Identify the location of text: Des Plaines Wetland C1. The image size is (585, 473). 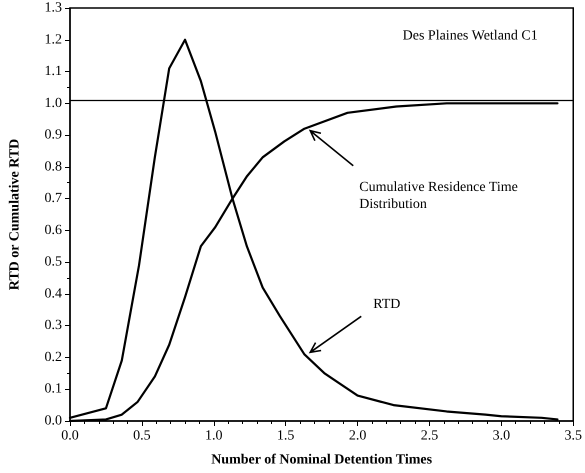
(470, 36).